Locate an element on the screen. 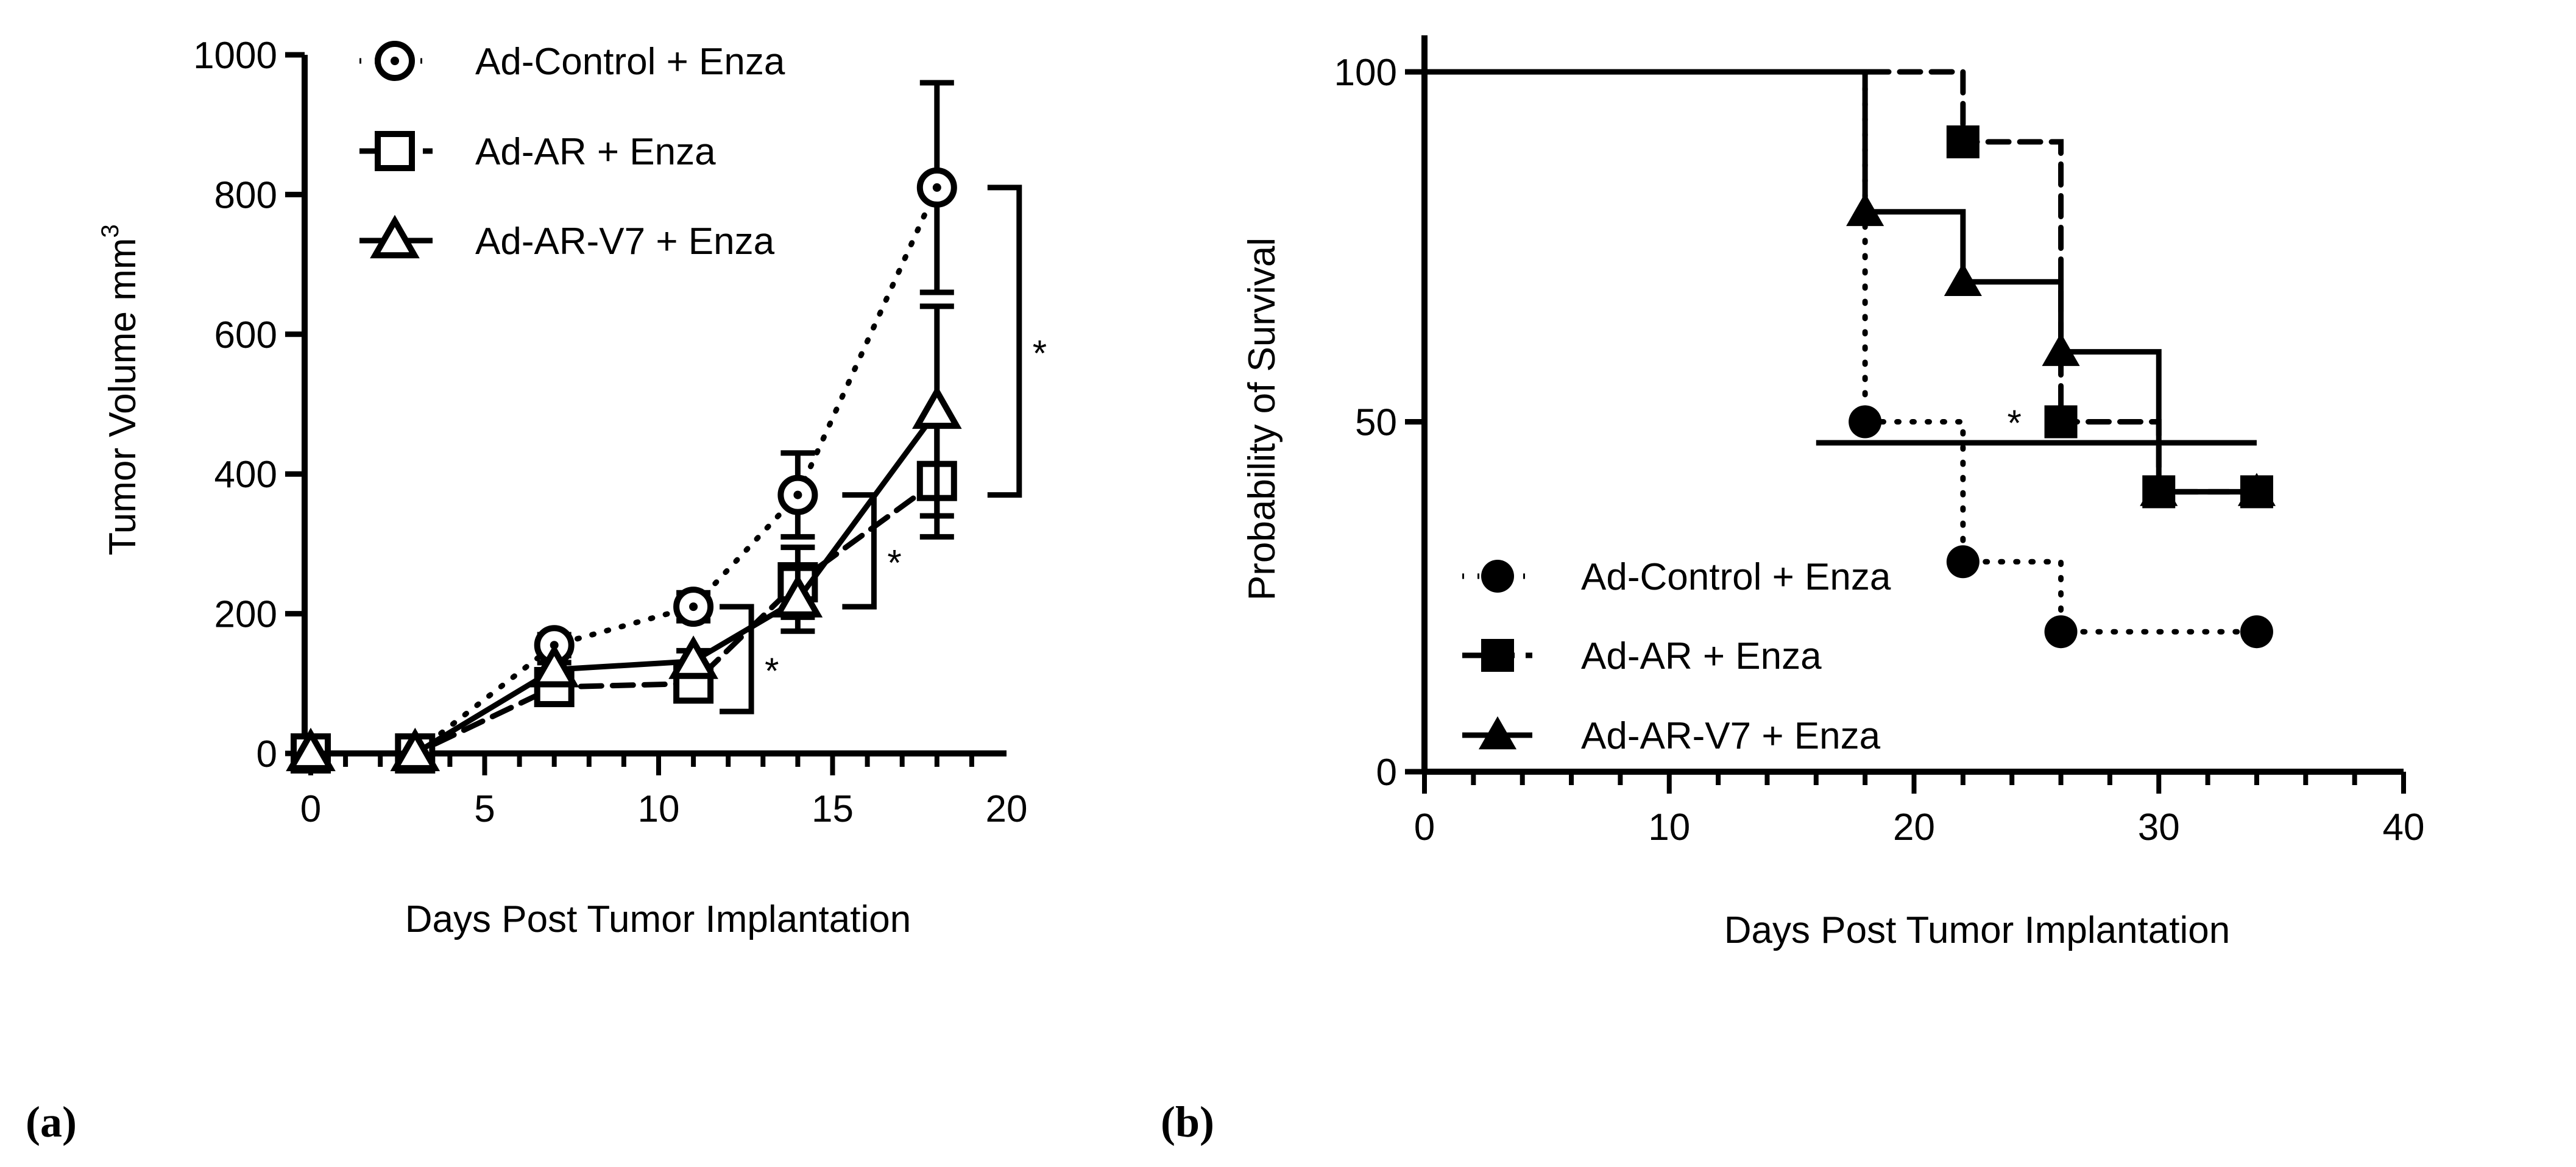  panel-b-x-axis-label: Days Post Tumor Implantation is located at coordinates (1977, 930).